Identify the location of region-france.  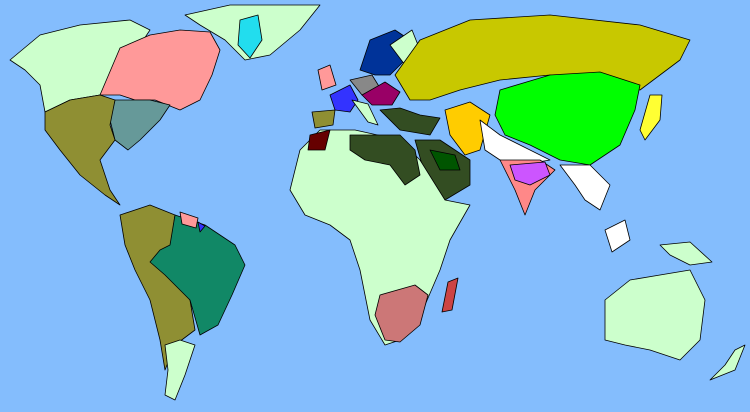
(344, 98).